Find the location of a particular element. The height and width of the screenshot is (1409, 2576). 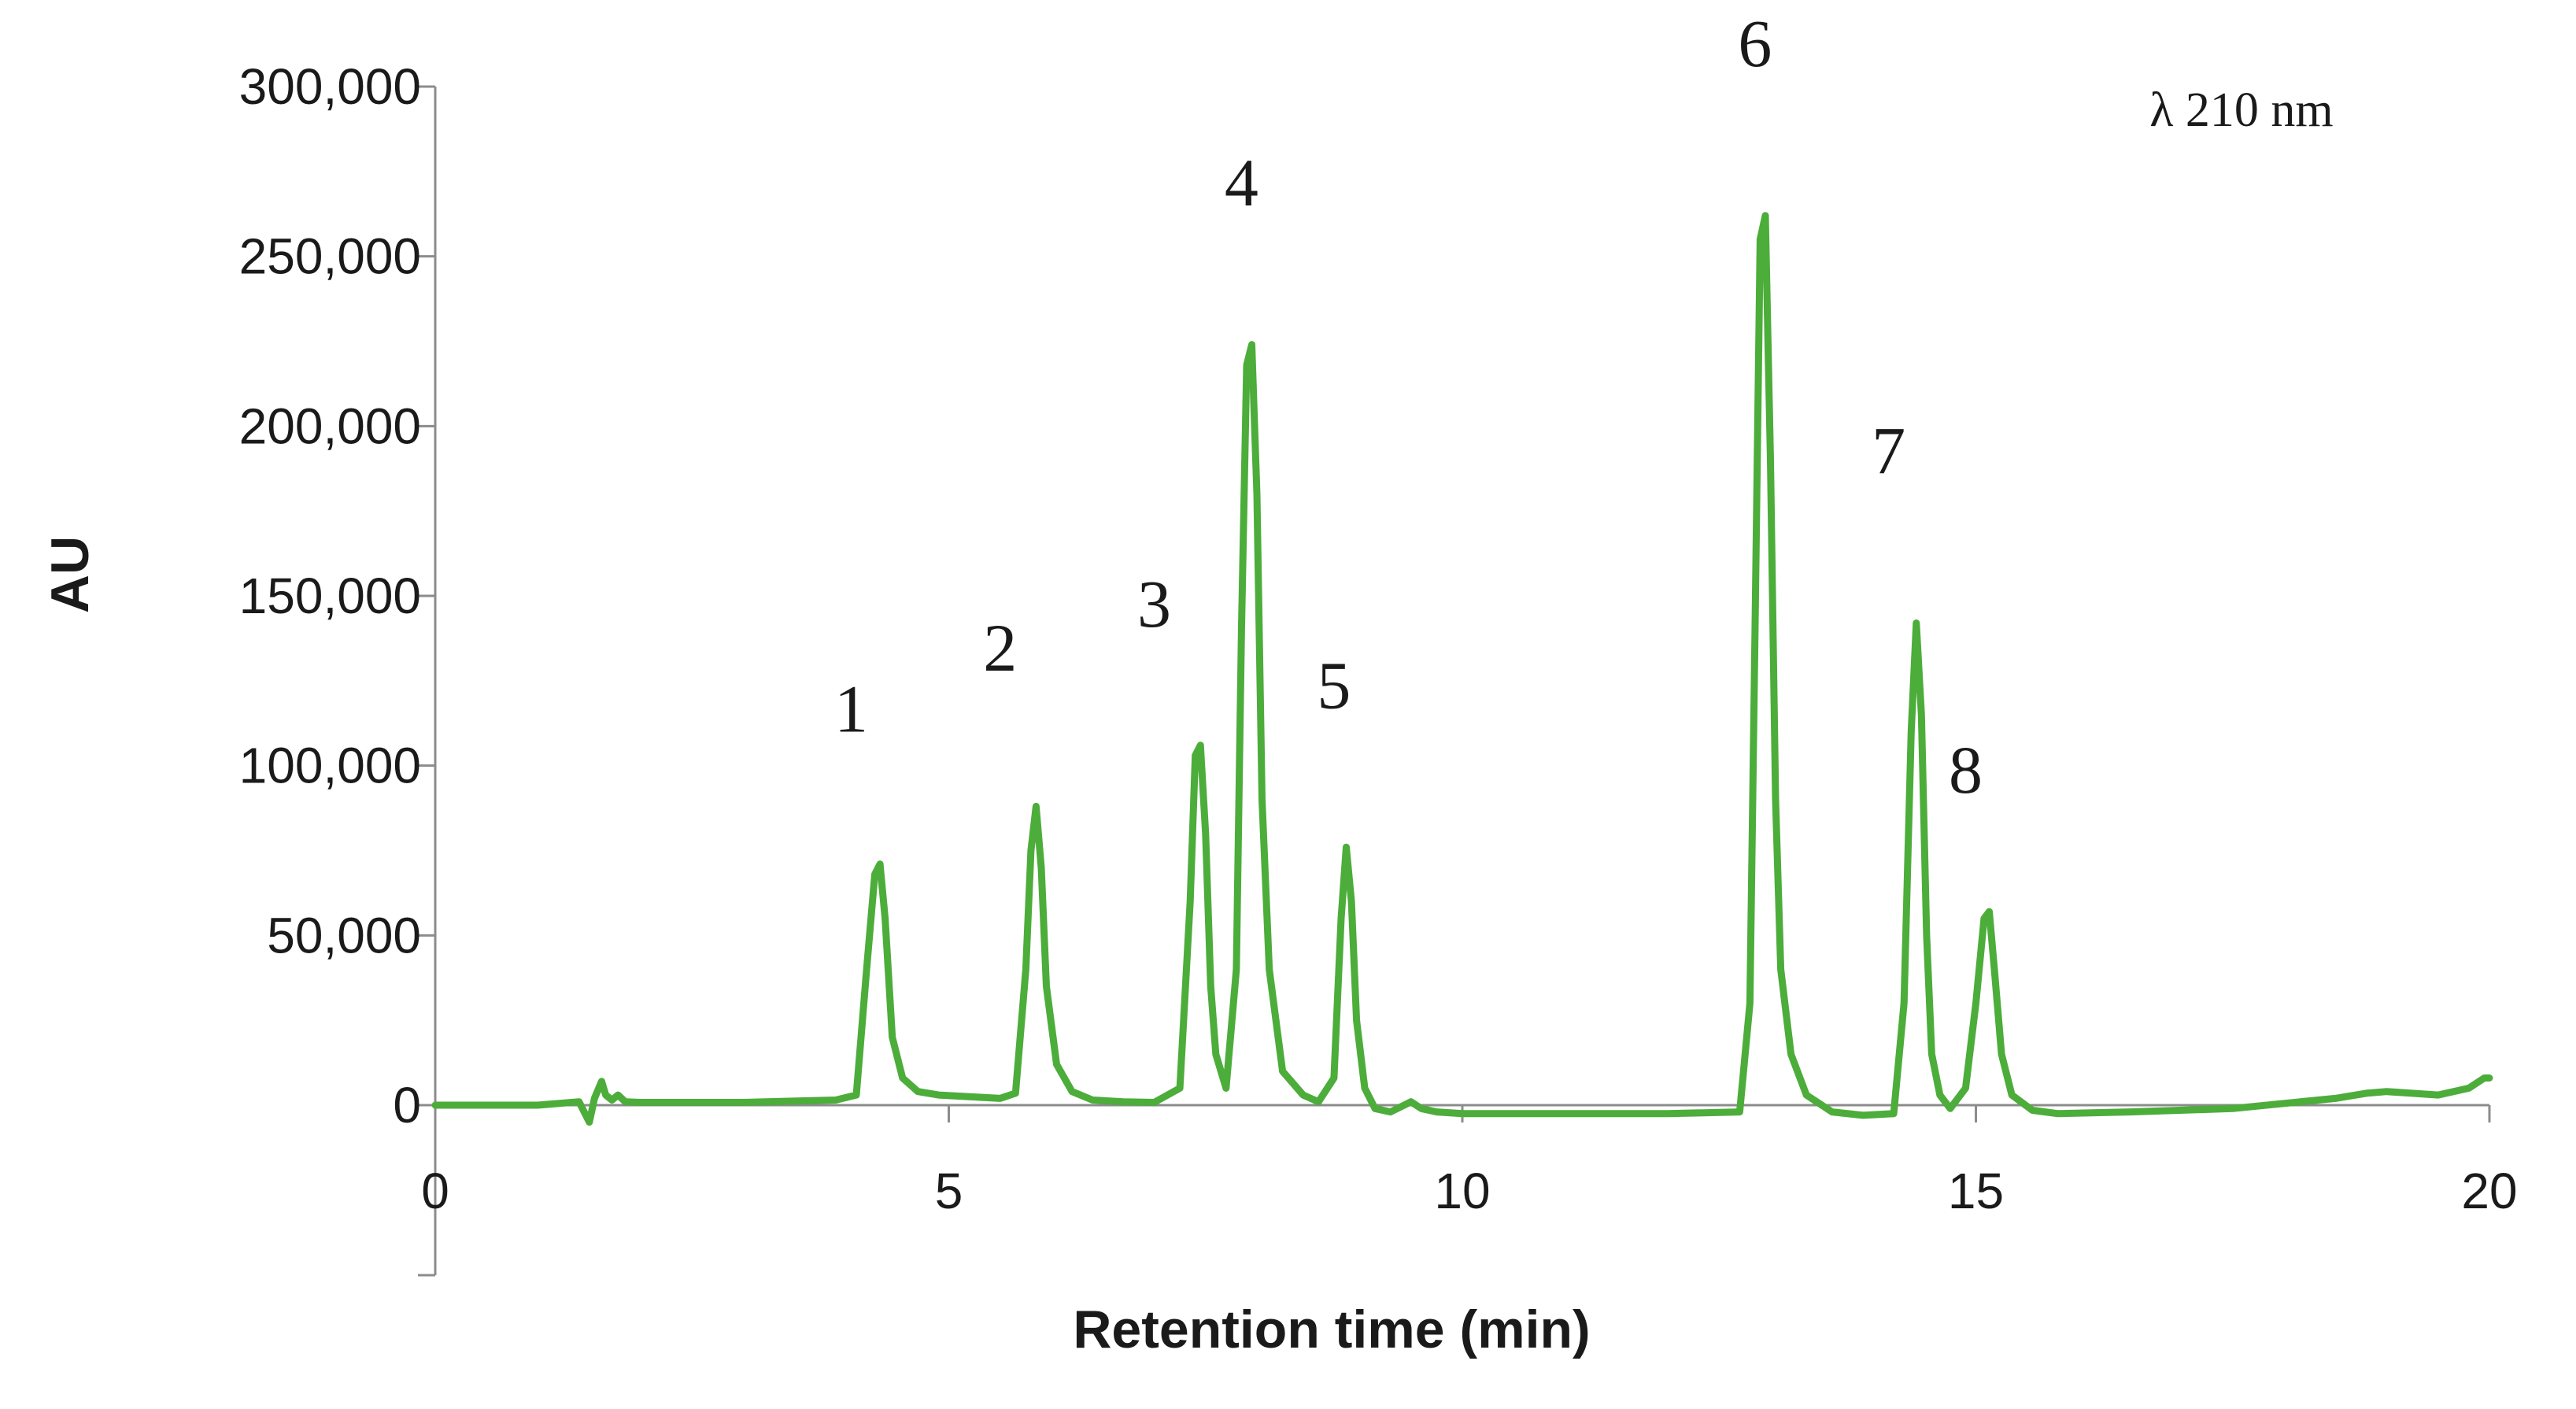

y-tick-label: 150,000 is located at coordinates (330, 596).